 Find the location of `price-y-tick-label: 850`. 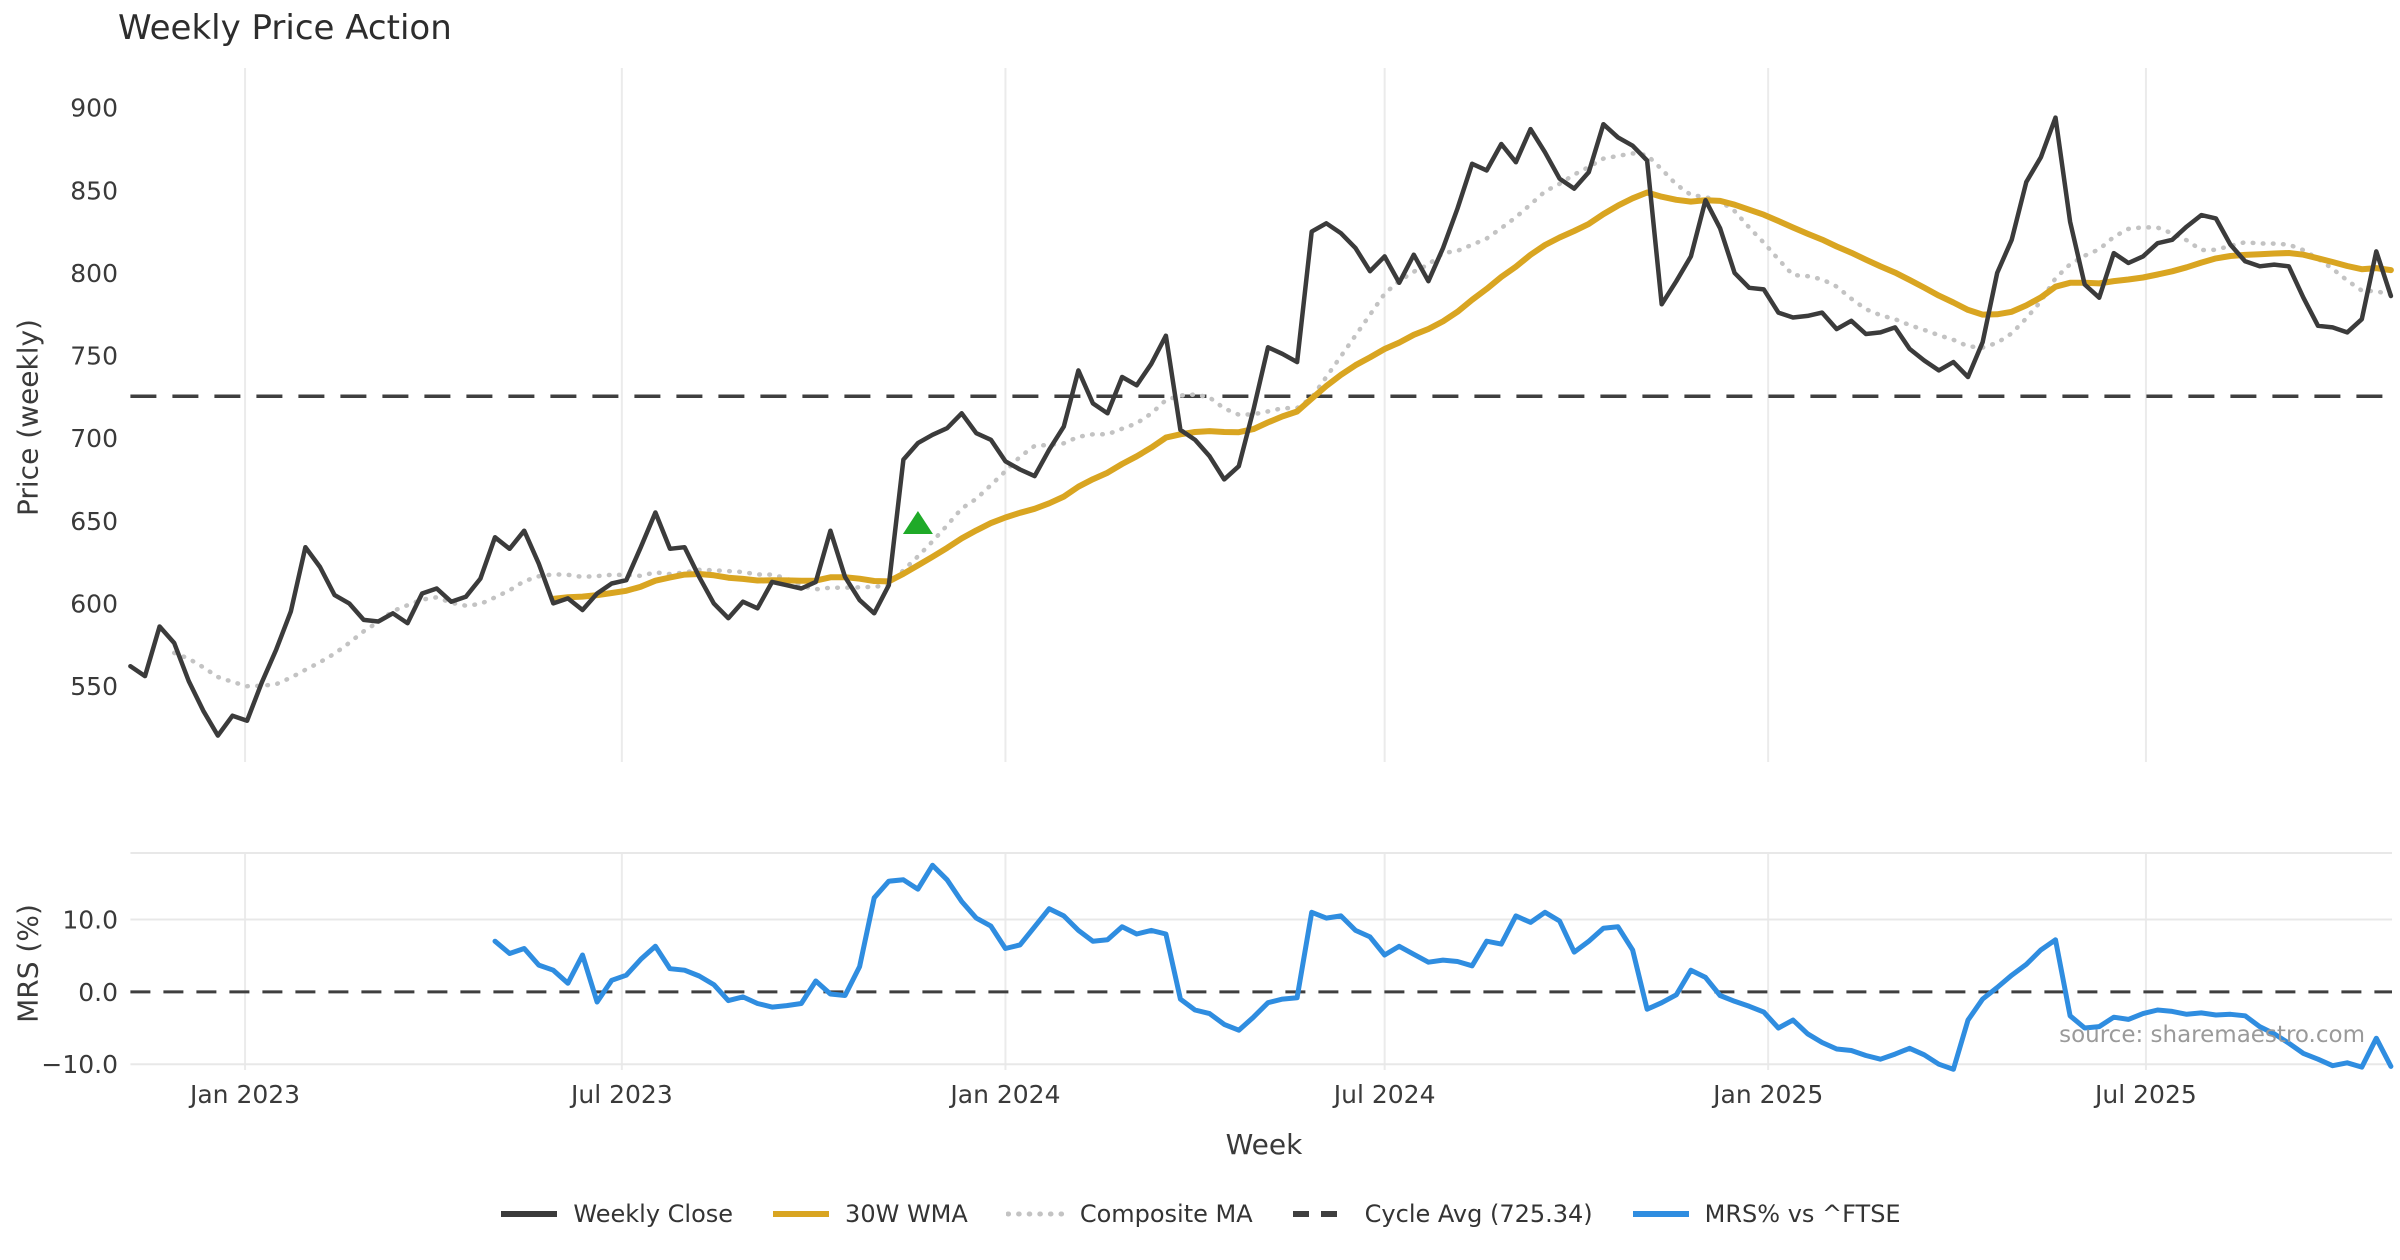

price-y-tick-label: 850 is located at coordinates (94, 190).